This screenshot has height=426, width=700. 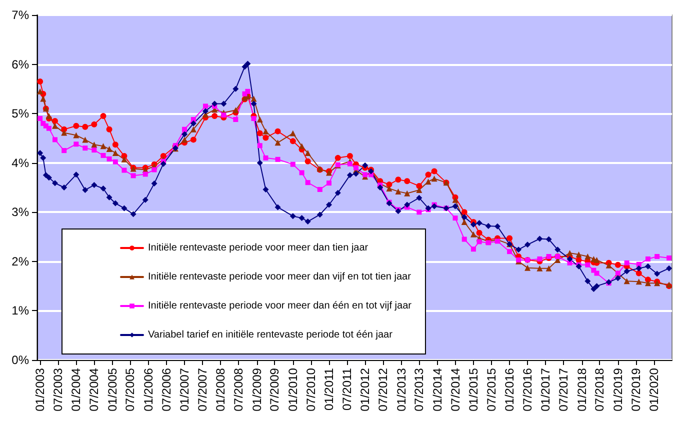 What do you see at coordinates (419, 390) in the screenshot?
I see `x-tick-label: 07/2013` at bounding box center [419, 390].